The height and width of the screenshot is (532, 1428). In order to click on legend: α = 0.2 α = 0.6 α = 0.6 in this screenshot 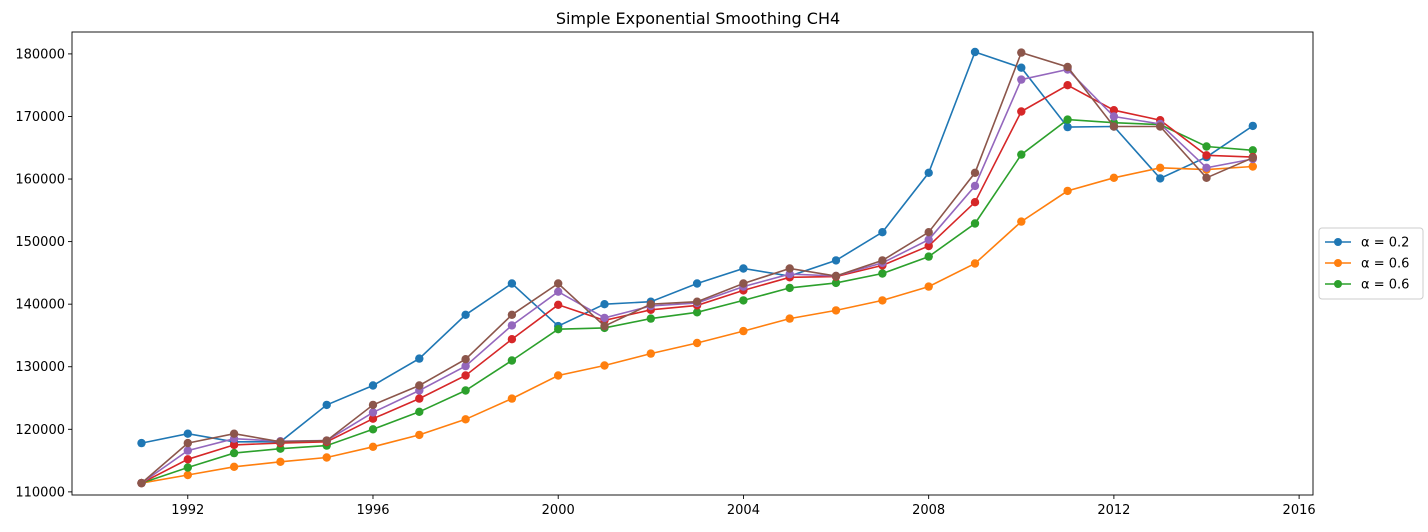, I will do `click(1371, 263)`.